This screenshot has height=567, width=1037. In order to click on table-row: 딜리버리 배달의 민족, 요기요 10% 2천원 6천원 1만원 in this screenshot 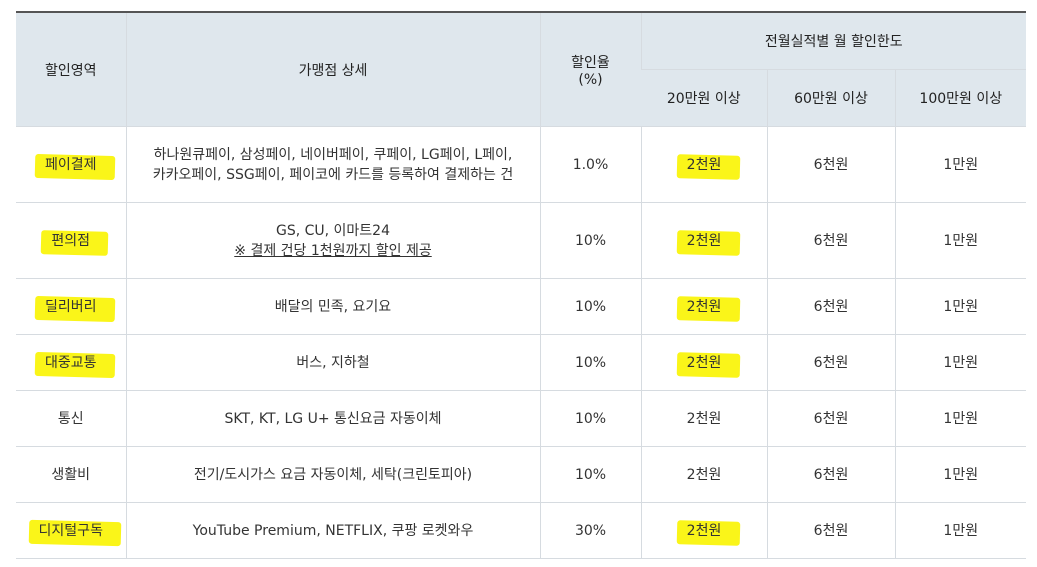, I will do `click(521, 306)`.